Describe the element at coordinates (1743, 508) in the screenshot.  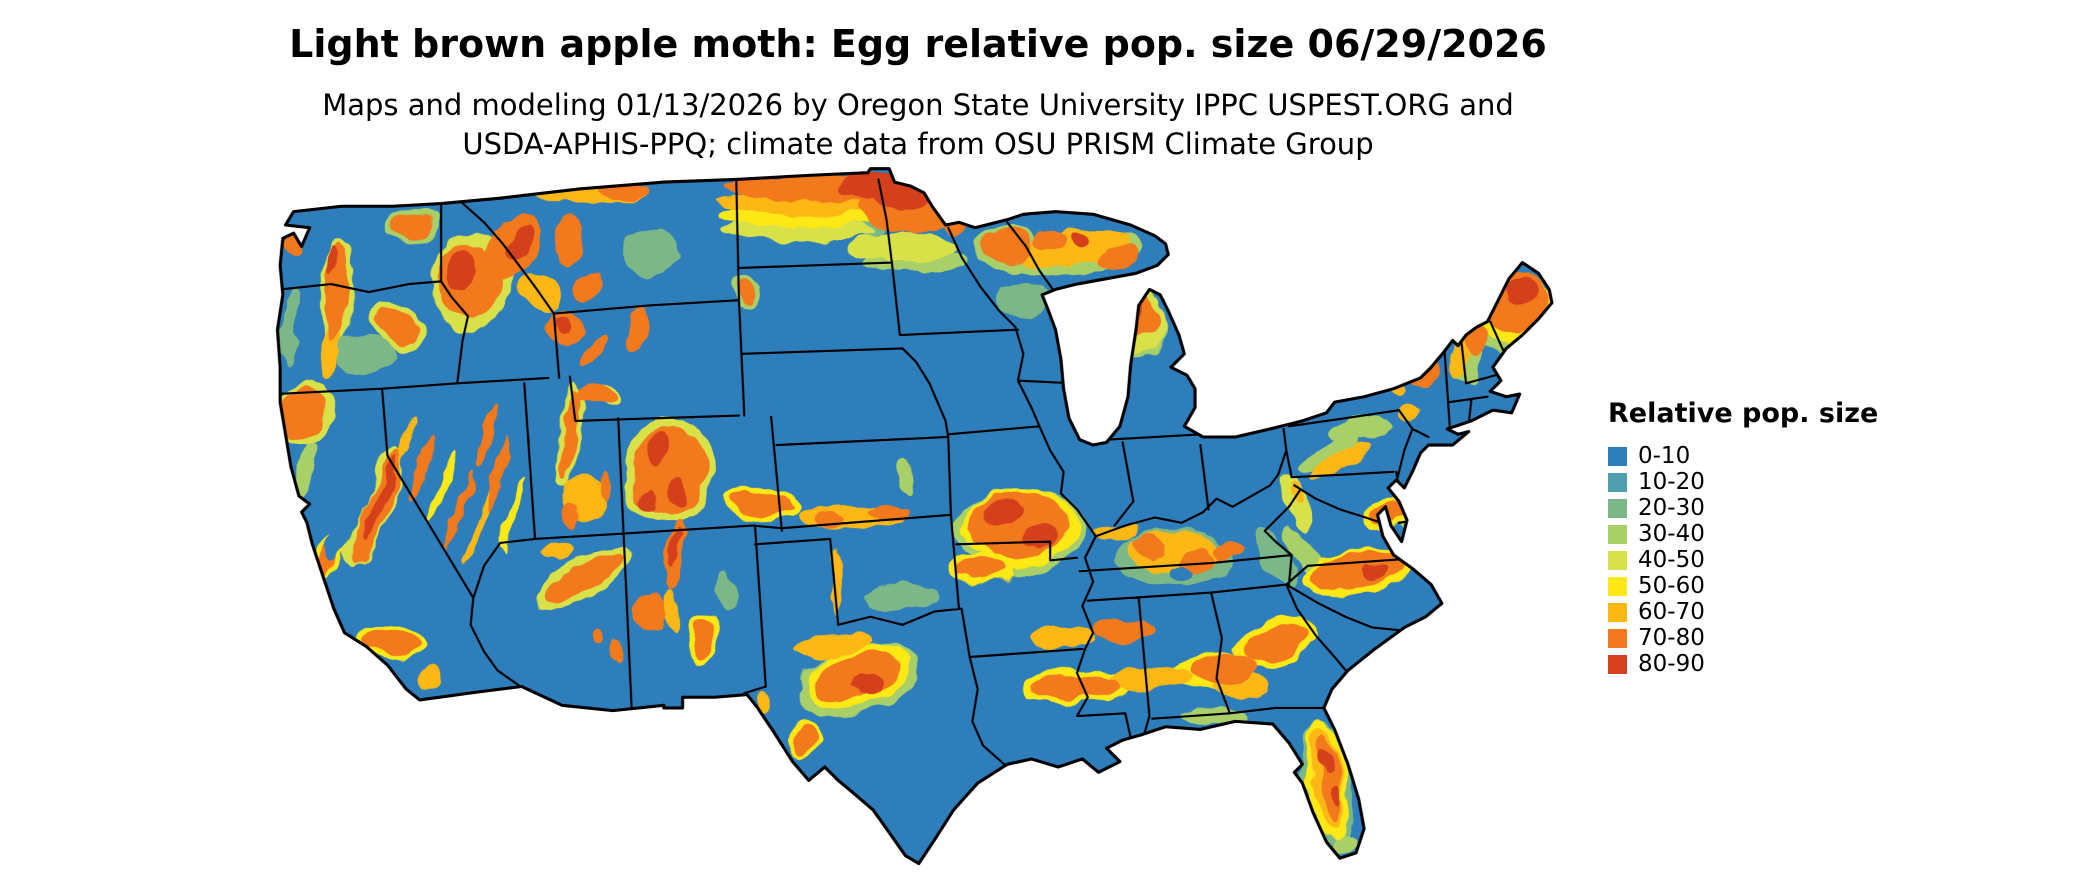
I see `legend-item: 20-30` at that location.